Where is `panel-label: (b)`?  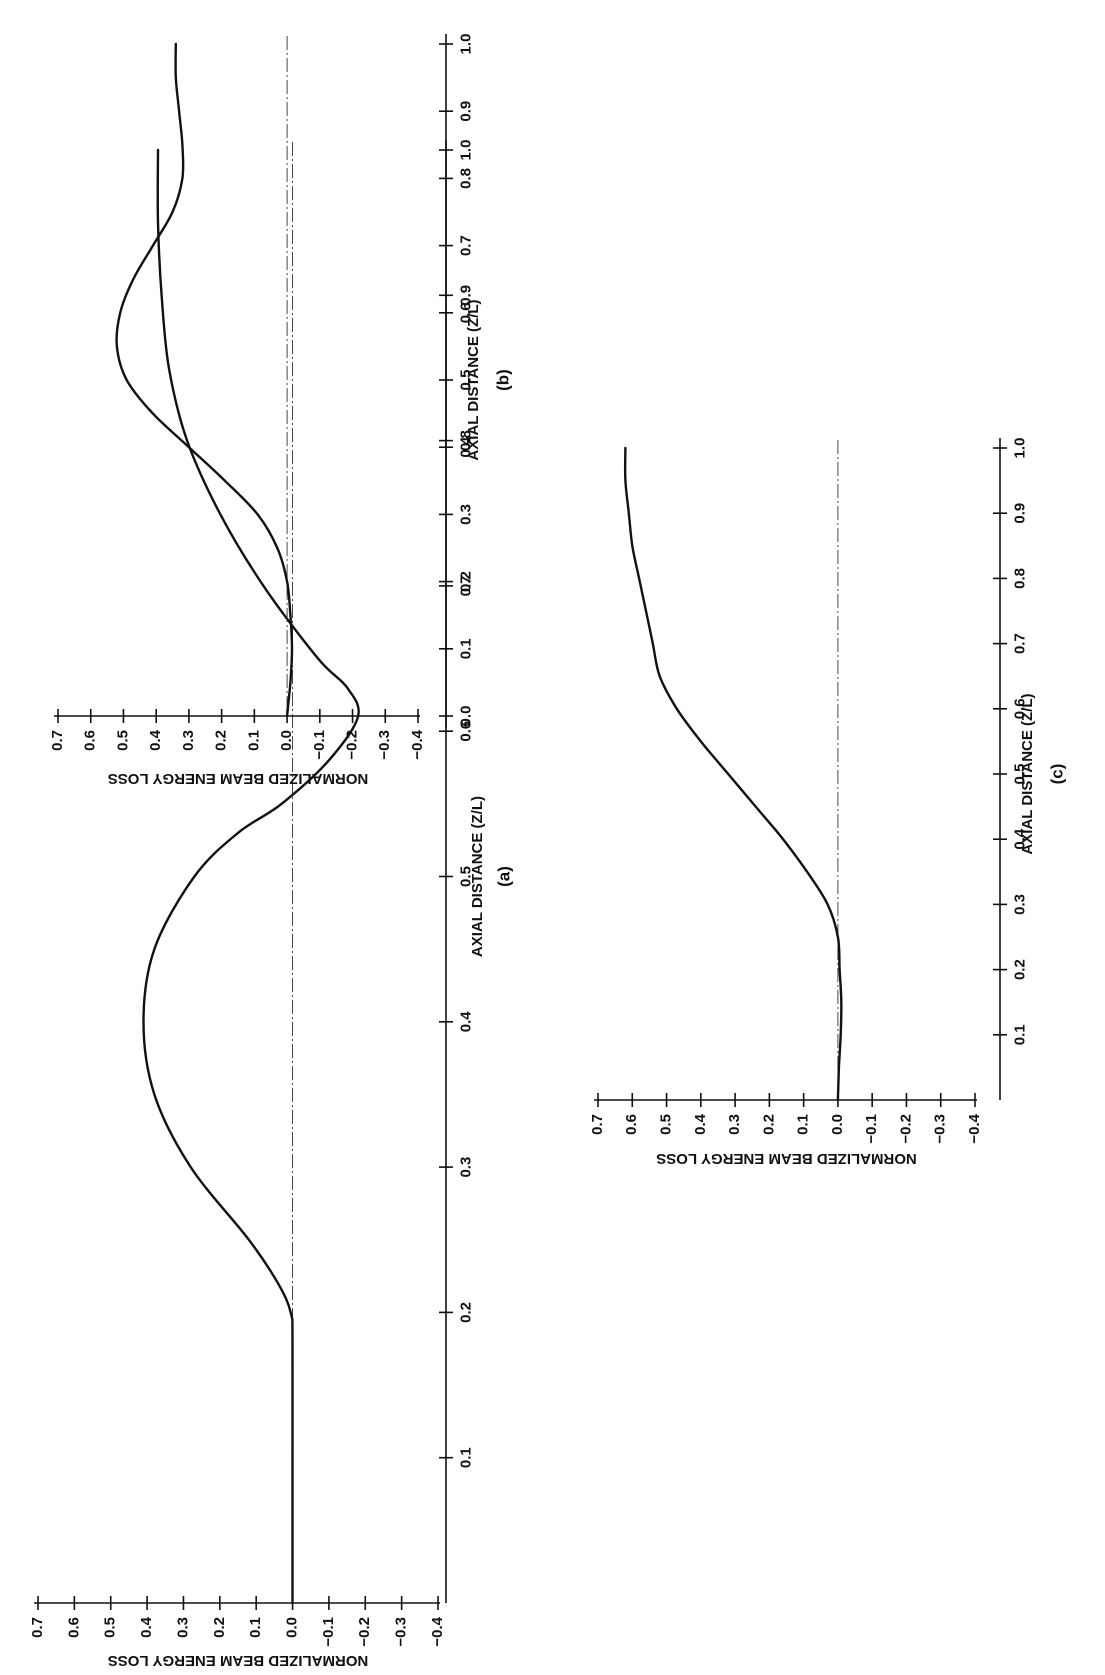
panel-label: (b) is located at coordinates (502, 380).